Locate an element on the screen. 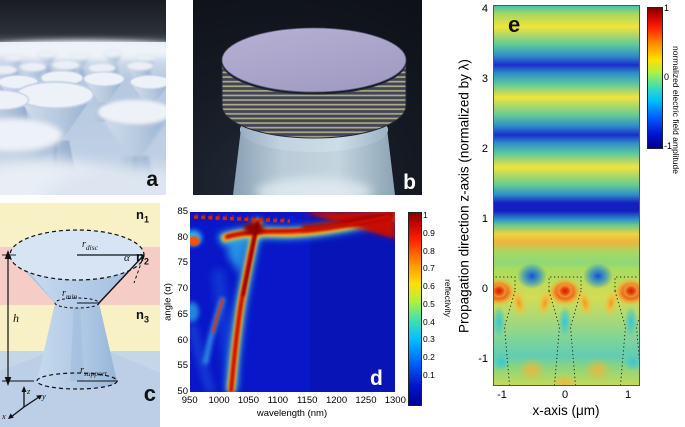 The height and width of the screenshot is (427, 685). e-colorbar-title: normalized electric field amplitude is located at coordinates (676, 110).